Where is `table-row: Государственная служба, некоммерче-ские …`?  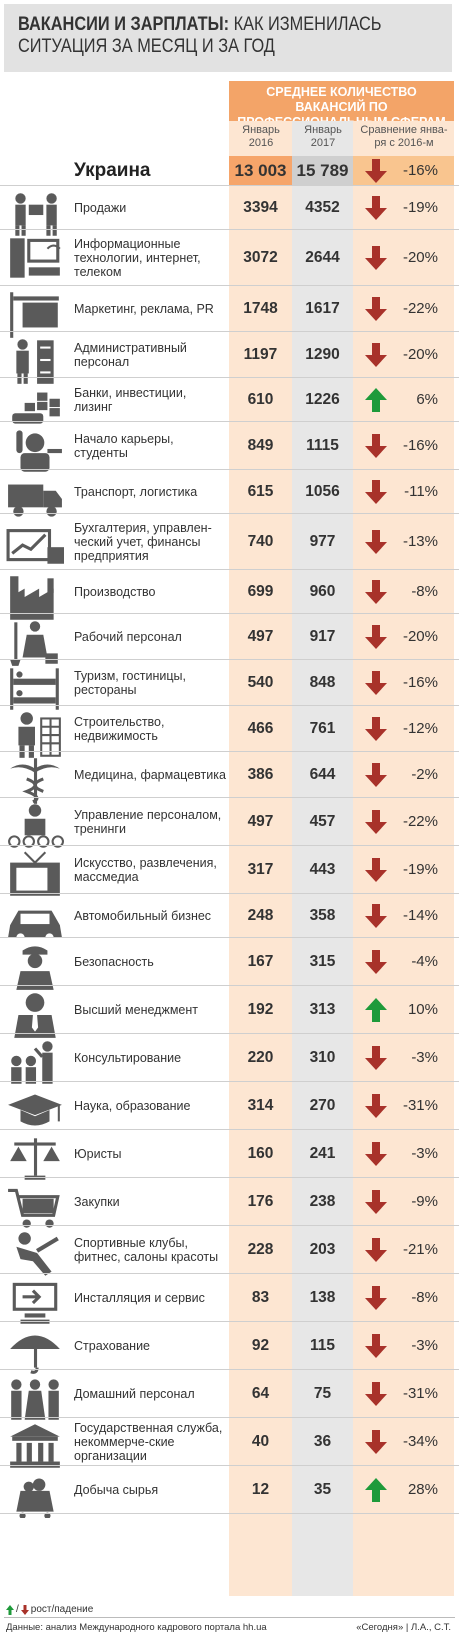 table-row: Государственная служба, некоммерче-ские … is located at coordinates (229, 1443).